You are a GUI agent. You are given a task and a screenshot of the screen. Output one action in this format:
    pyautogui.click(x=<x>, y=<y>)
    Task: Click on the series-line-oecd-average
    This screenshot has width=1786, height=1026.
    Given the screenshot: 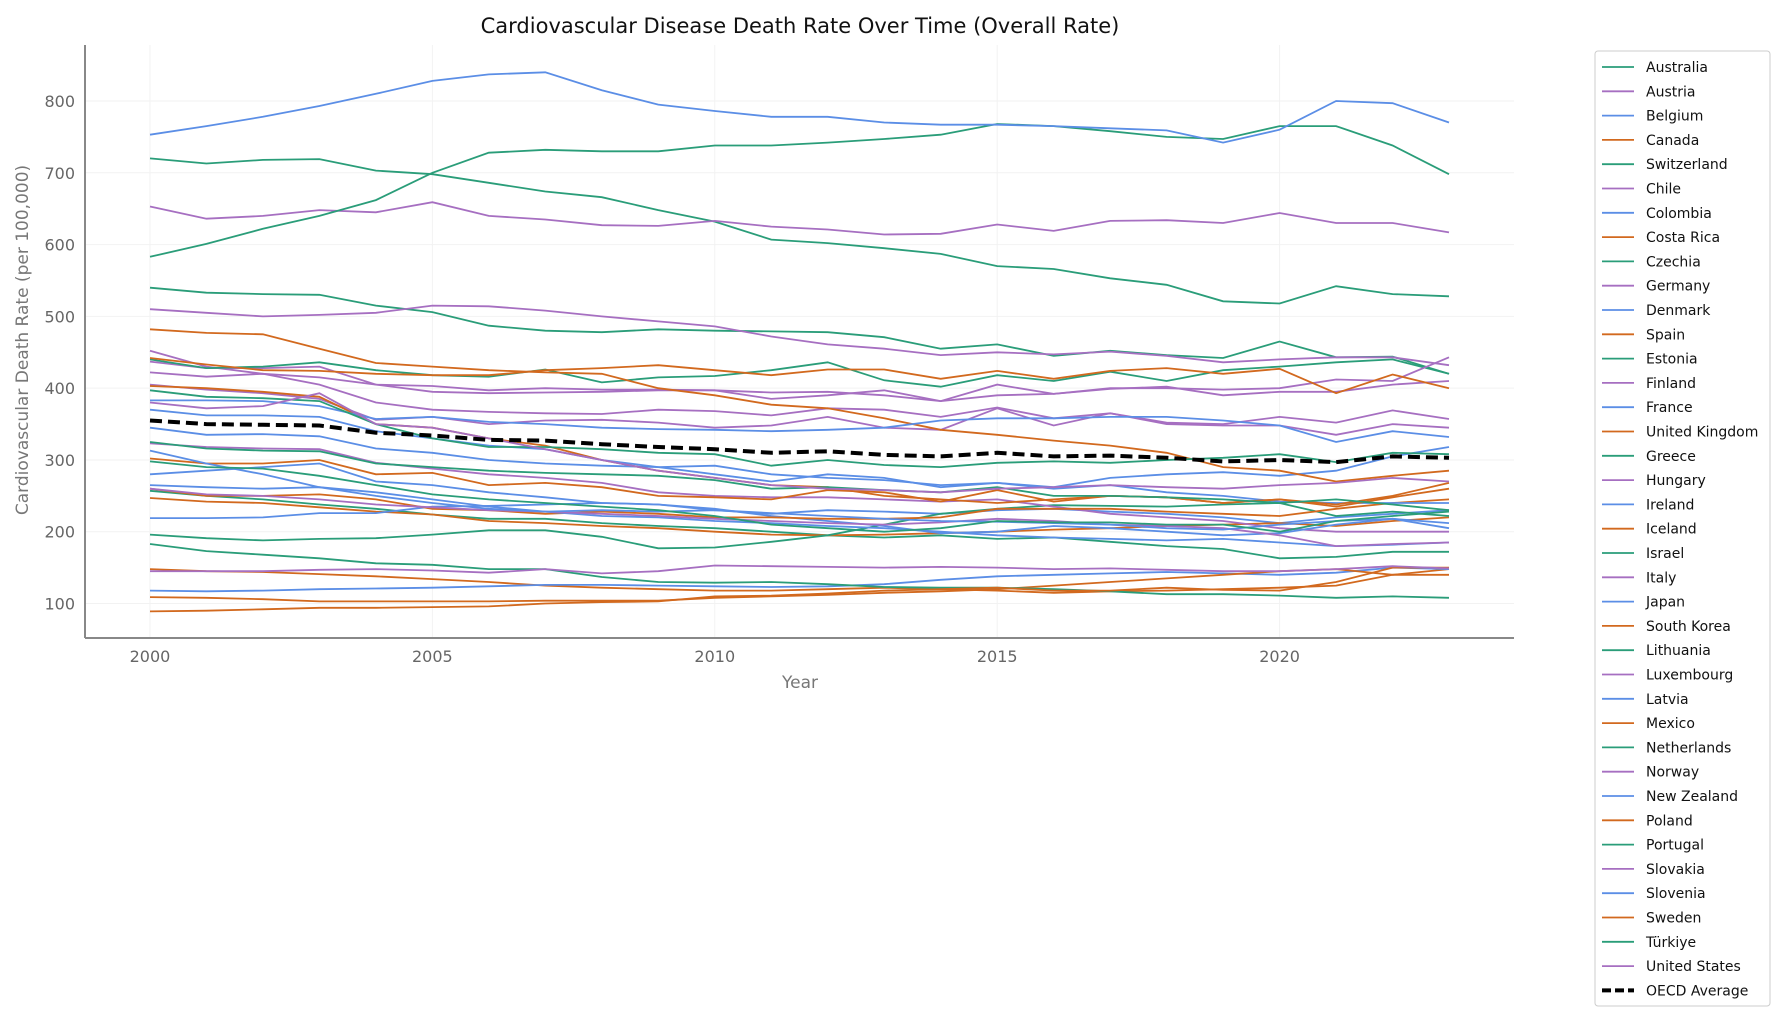 What is the action you would take?
    pyautogui.click(x=799, y=441)
    